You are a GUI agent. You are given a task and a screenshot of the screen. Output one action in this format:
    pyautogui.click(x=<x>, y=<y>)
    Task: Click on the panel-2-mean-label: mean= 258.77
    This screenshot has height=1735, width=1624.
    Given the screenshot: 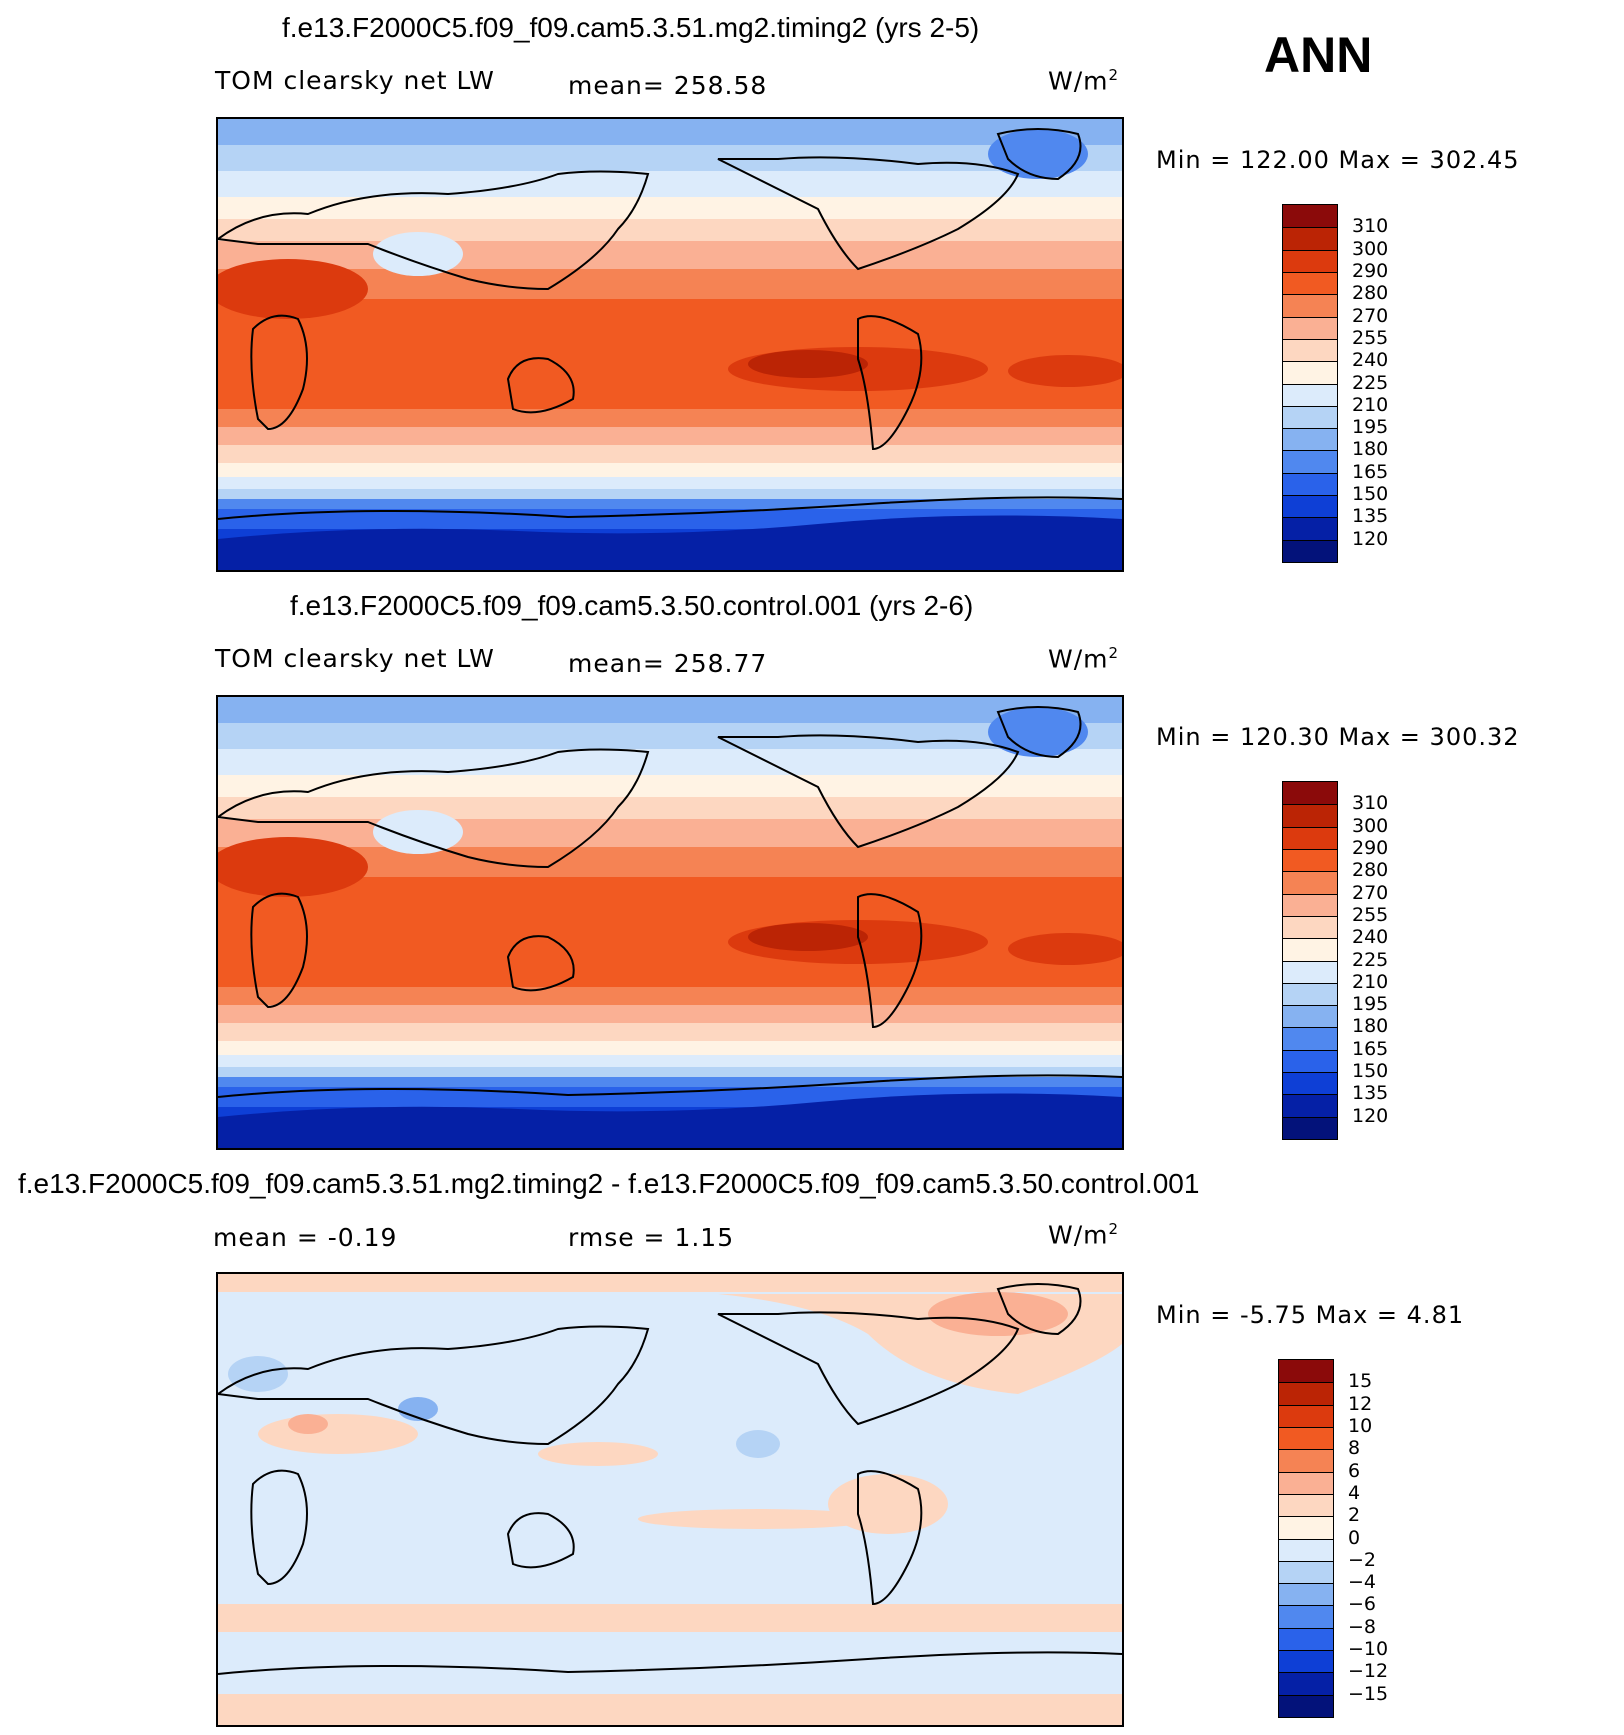 What is the action you would take?
    pyautogui.click(x=668, y=663)
    